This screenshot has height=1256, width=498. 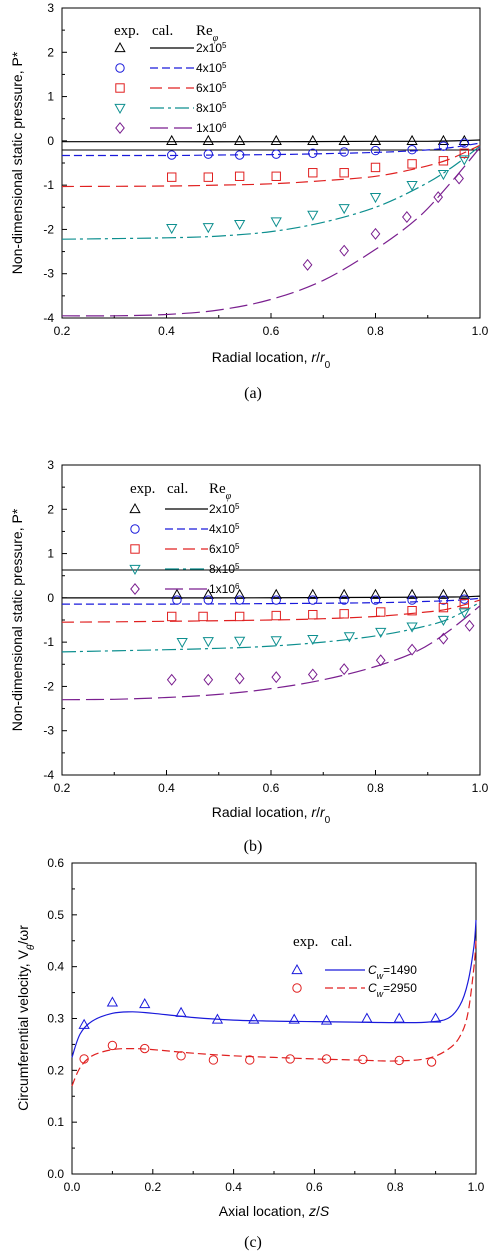 What do you see at coordinates (177, 489) in the screenshot?
I see `legend-head-cal-b: cal.` at bounding box center [177, 489].